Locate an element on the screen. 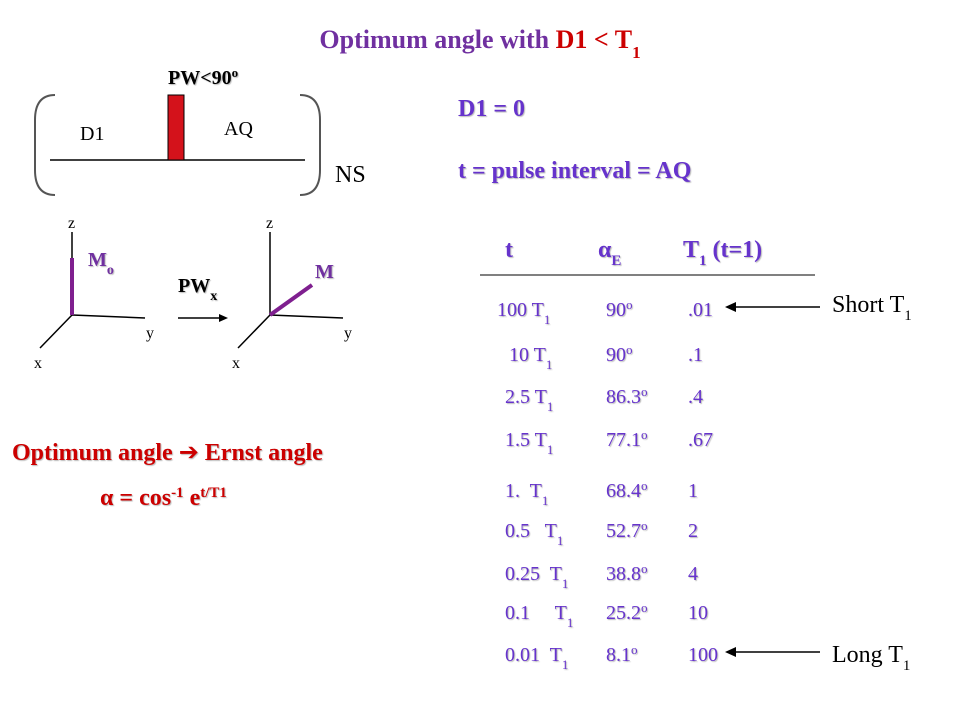 The image size is (960, 720). row-t: 100 T1 is located at coordinates (523, 313).